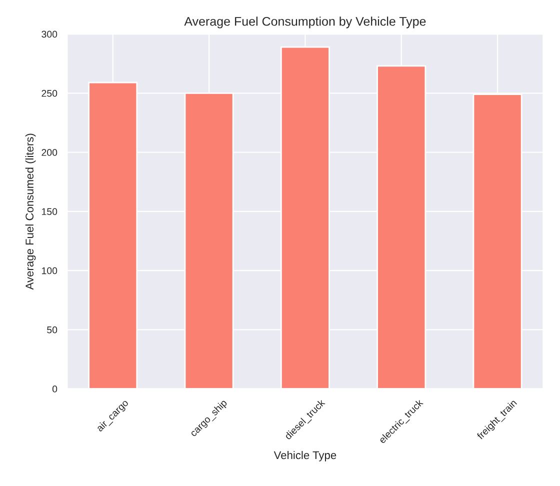 The image size is (560, 486). I want to click on y-tick-label: 150, so click(50, 212).